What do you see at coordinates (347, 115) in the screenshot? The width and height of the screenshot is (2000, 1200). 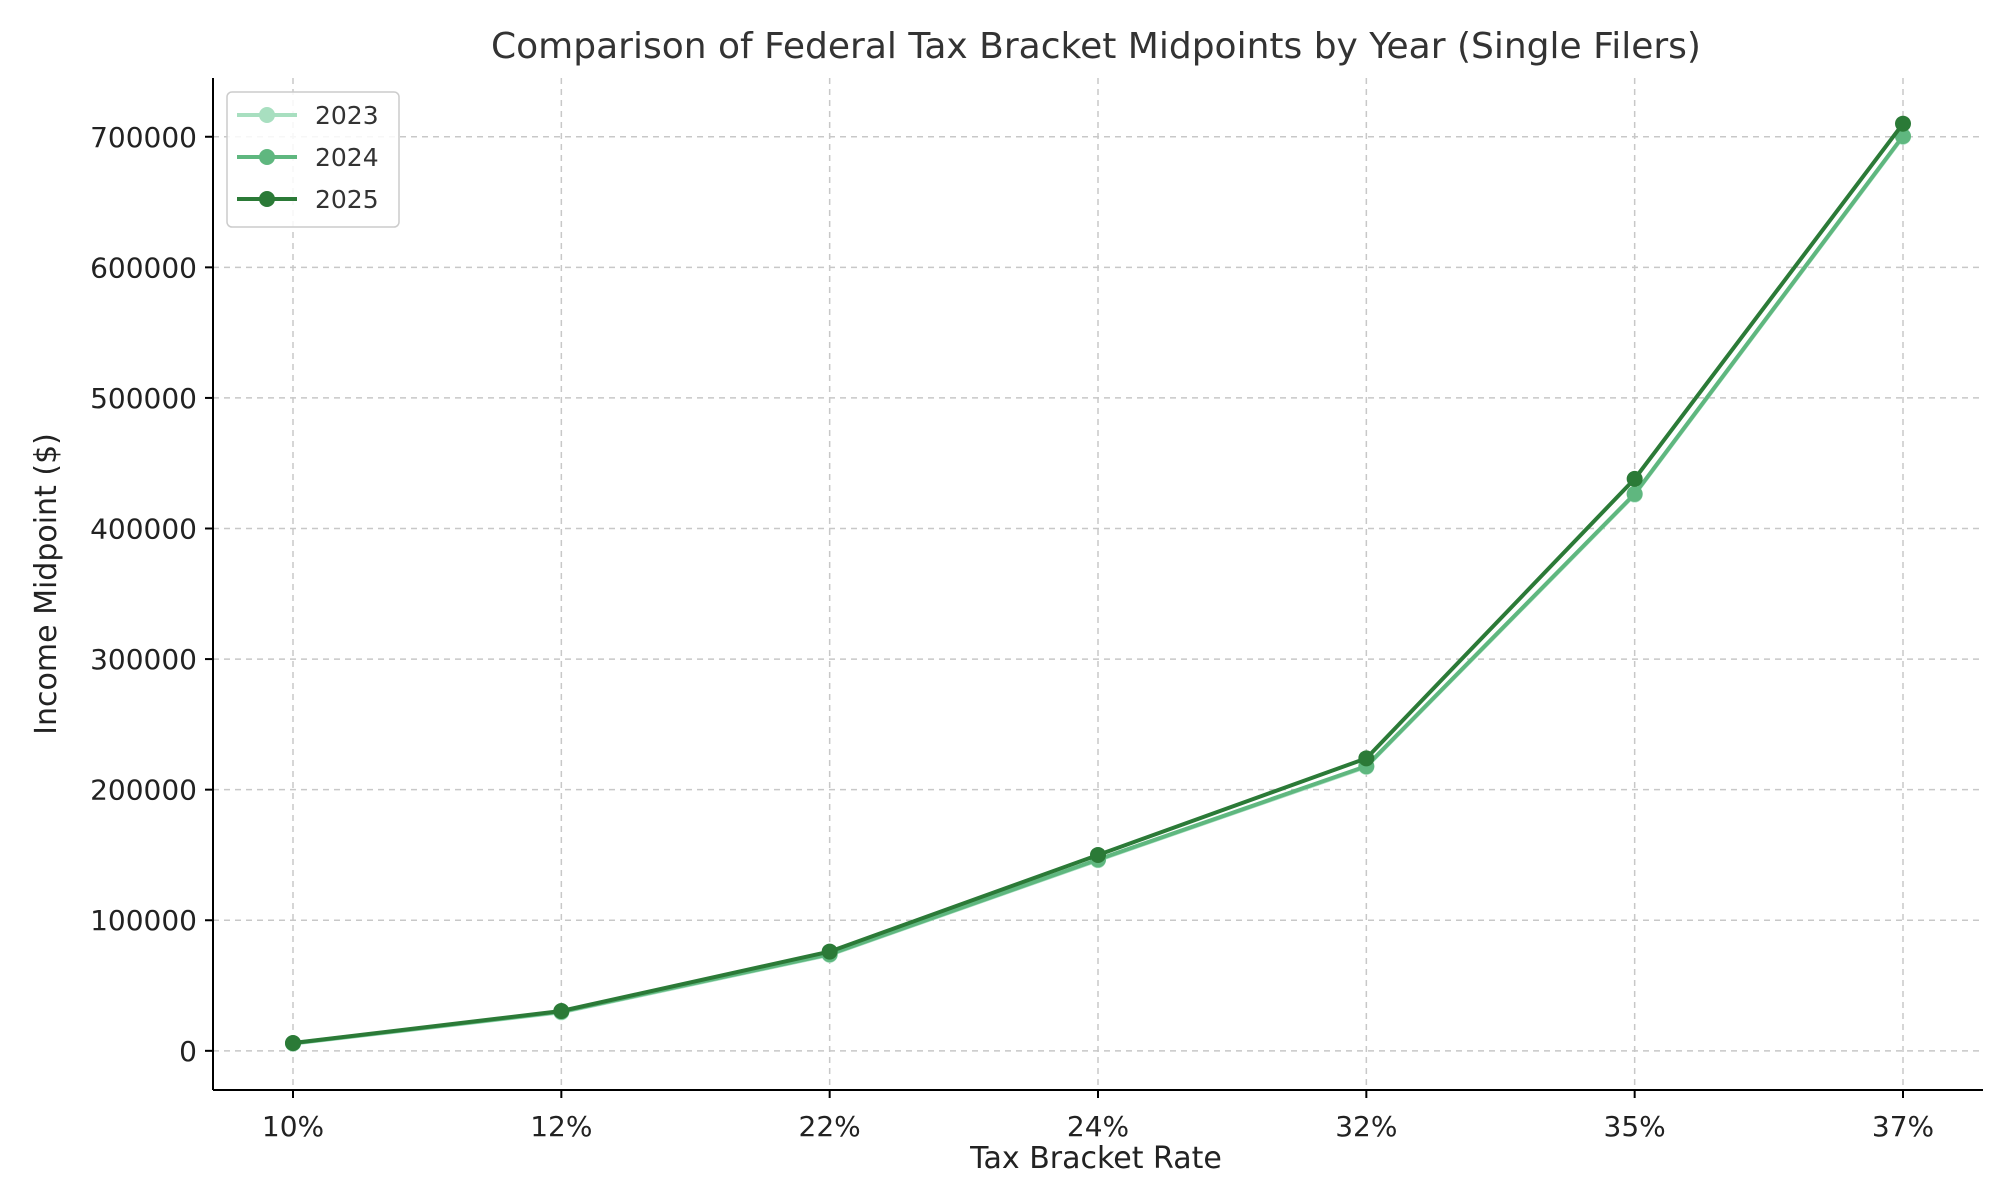 I see `legend-label: 2023` at bounding box center [347, 115].